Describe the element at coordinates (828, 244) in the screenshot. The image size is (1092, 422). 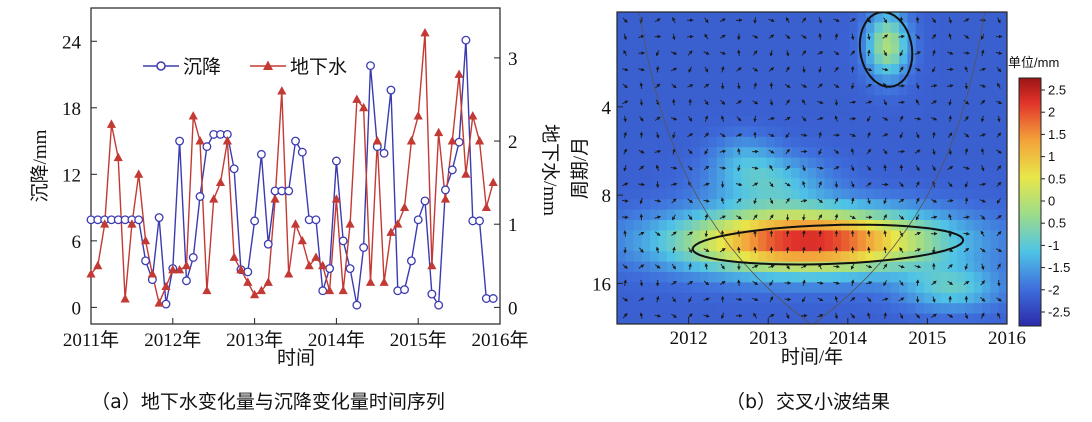
I see `significance-contour-main` at that location.